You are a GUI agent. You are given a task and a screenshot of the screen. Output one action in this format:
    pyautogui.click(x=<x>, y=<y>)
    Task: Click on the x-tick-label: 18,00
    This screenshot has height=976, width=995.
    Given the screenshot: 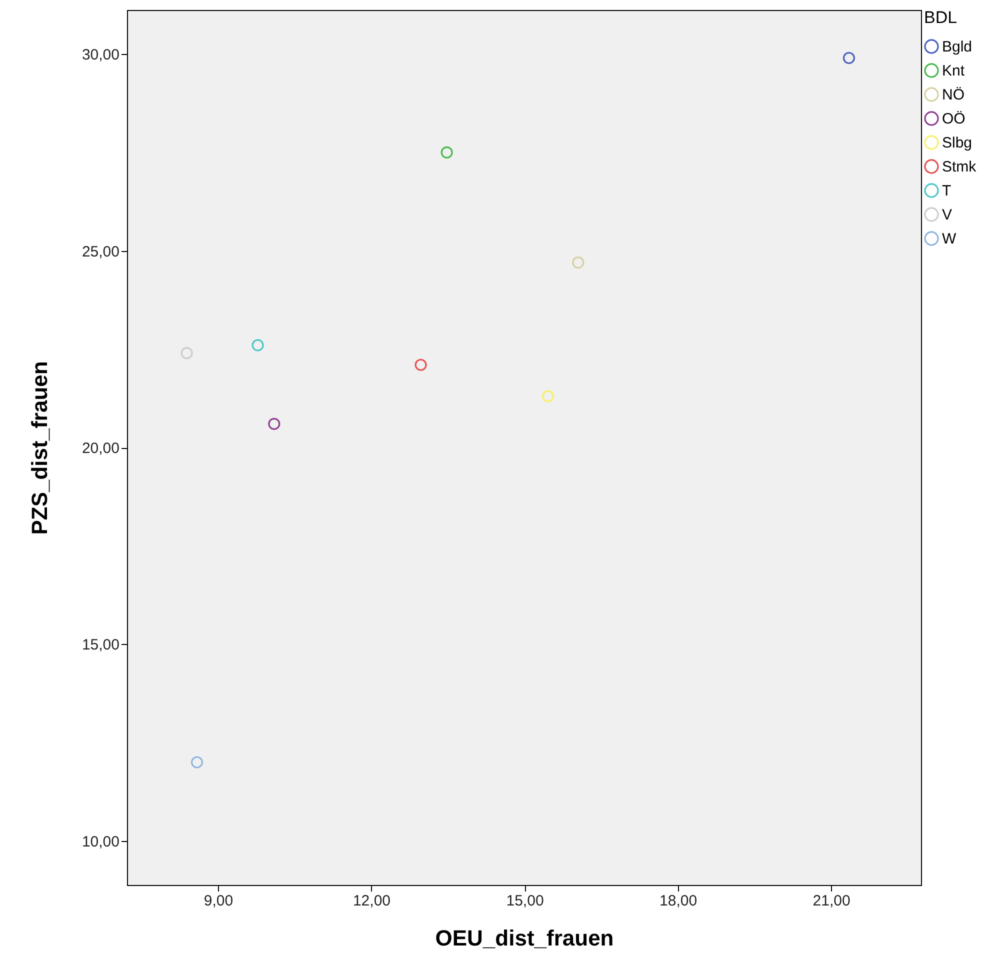 What is the action you would take?
    pyautogui.click(x=679, y=901)
    